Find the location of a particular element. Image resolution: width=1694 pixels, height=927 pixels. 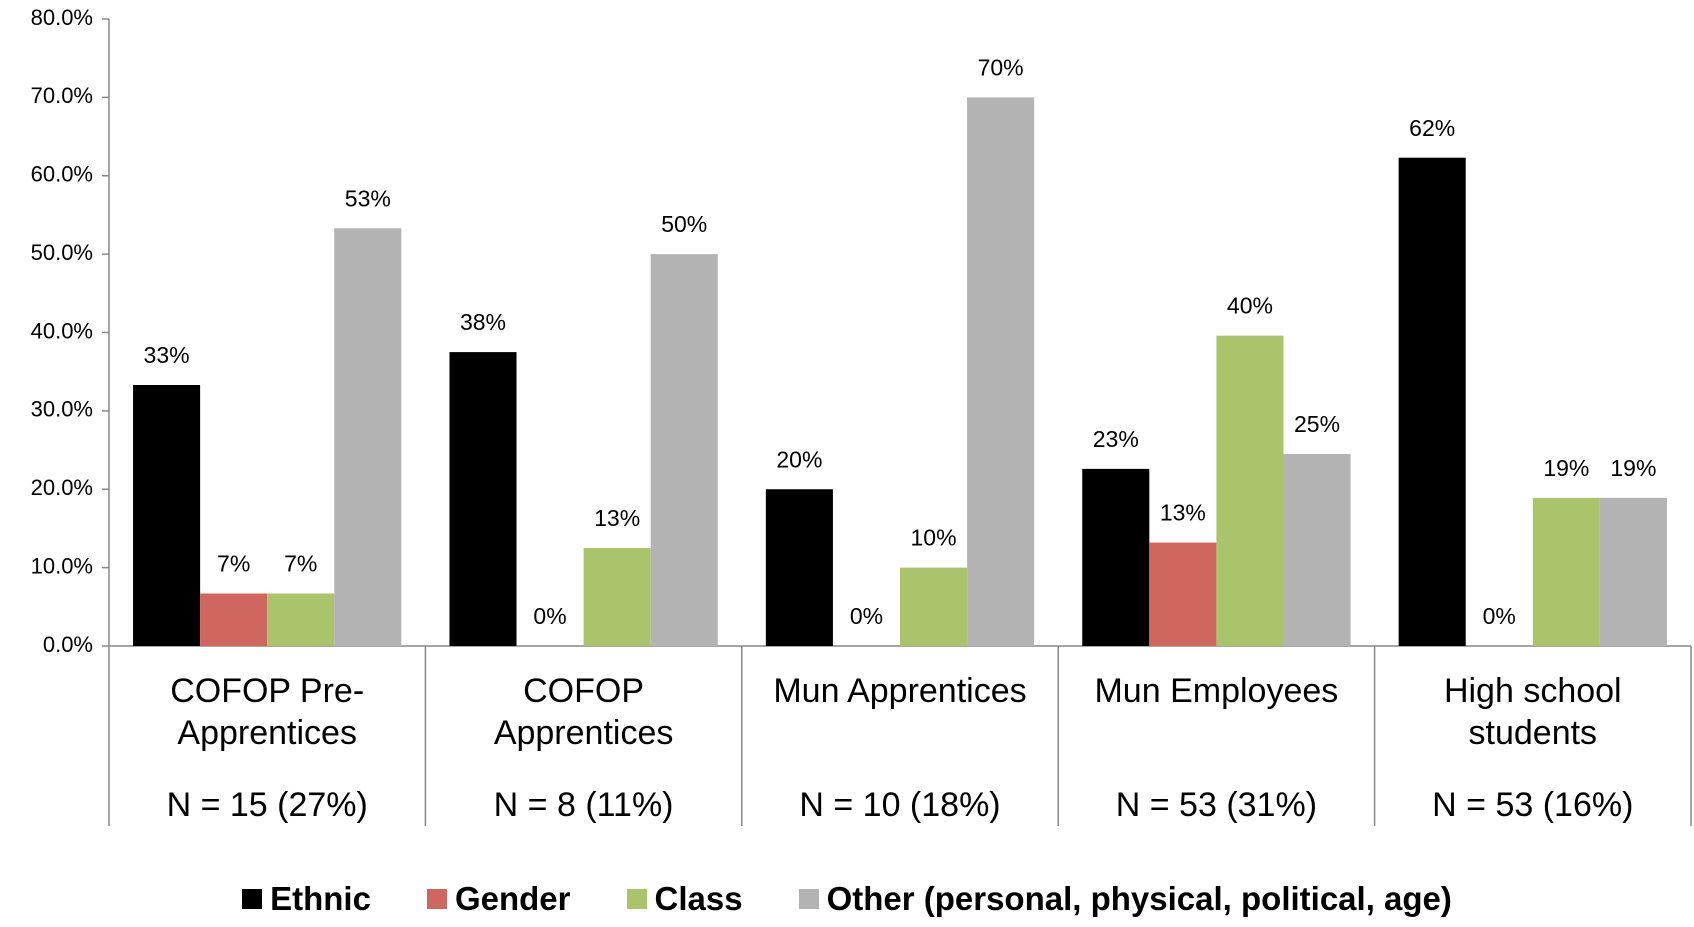

x-tick-label: COFOP Pre-Apprentices is located at coordinates (267, 712).